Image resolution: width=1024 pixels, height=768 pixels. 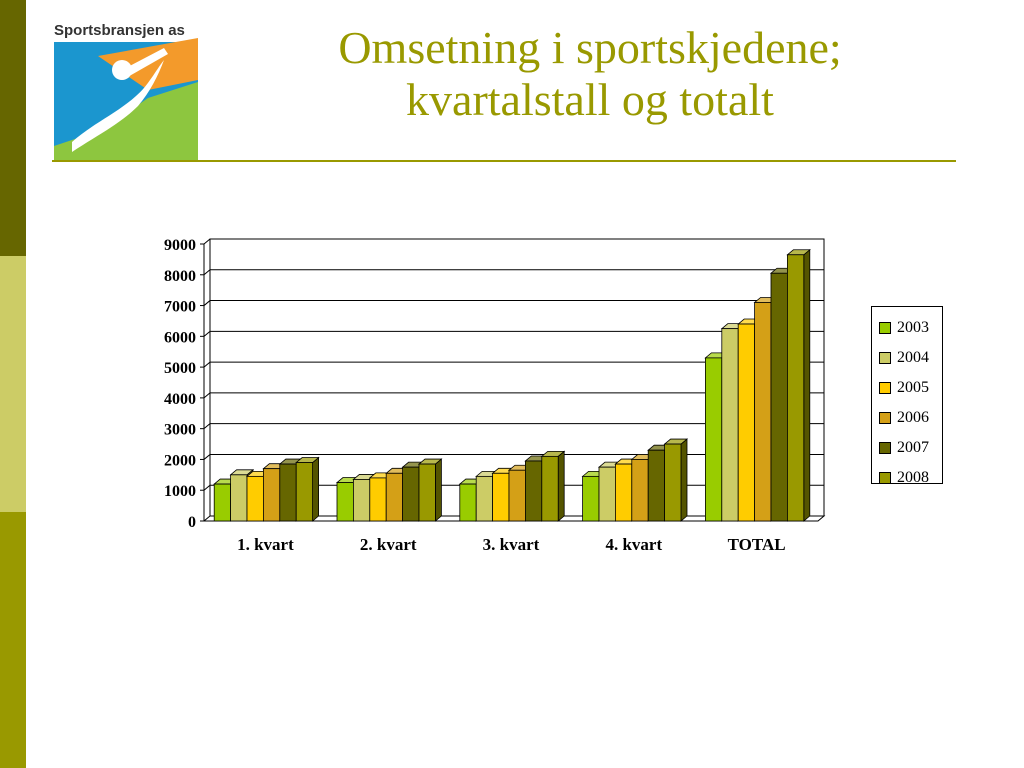 What do you see at coordinates (180, 245) in the screenshot?
I see `y-tick-label: 9000` at bounding box center [180, 245].